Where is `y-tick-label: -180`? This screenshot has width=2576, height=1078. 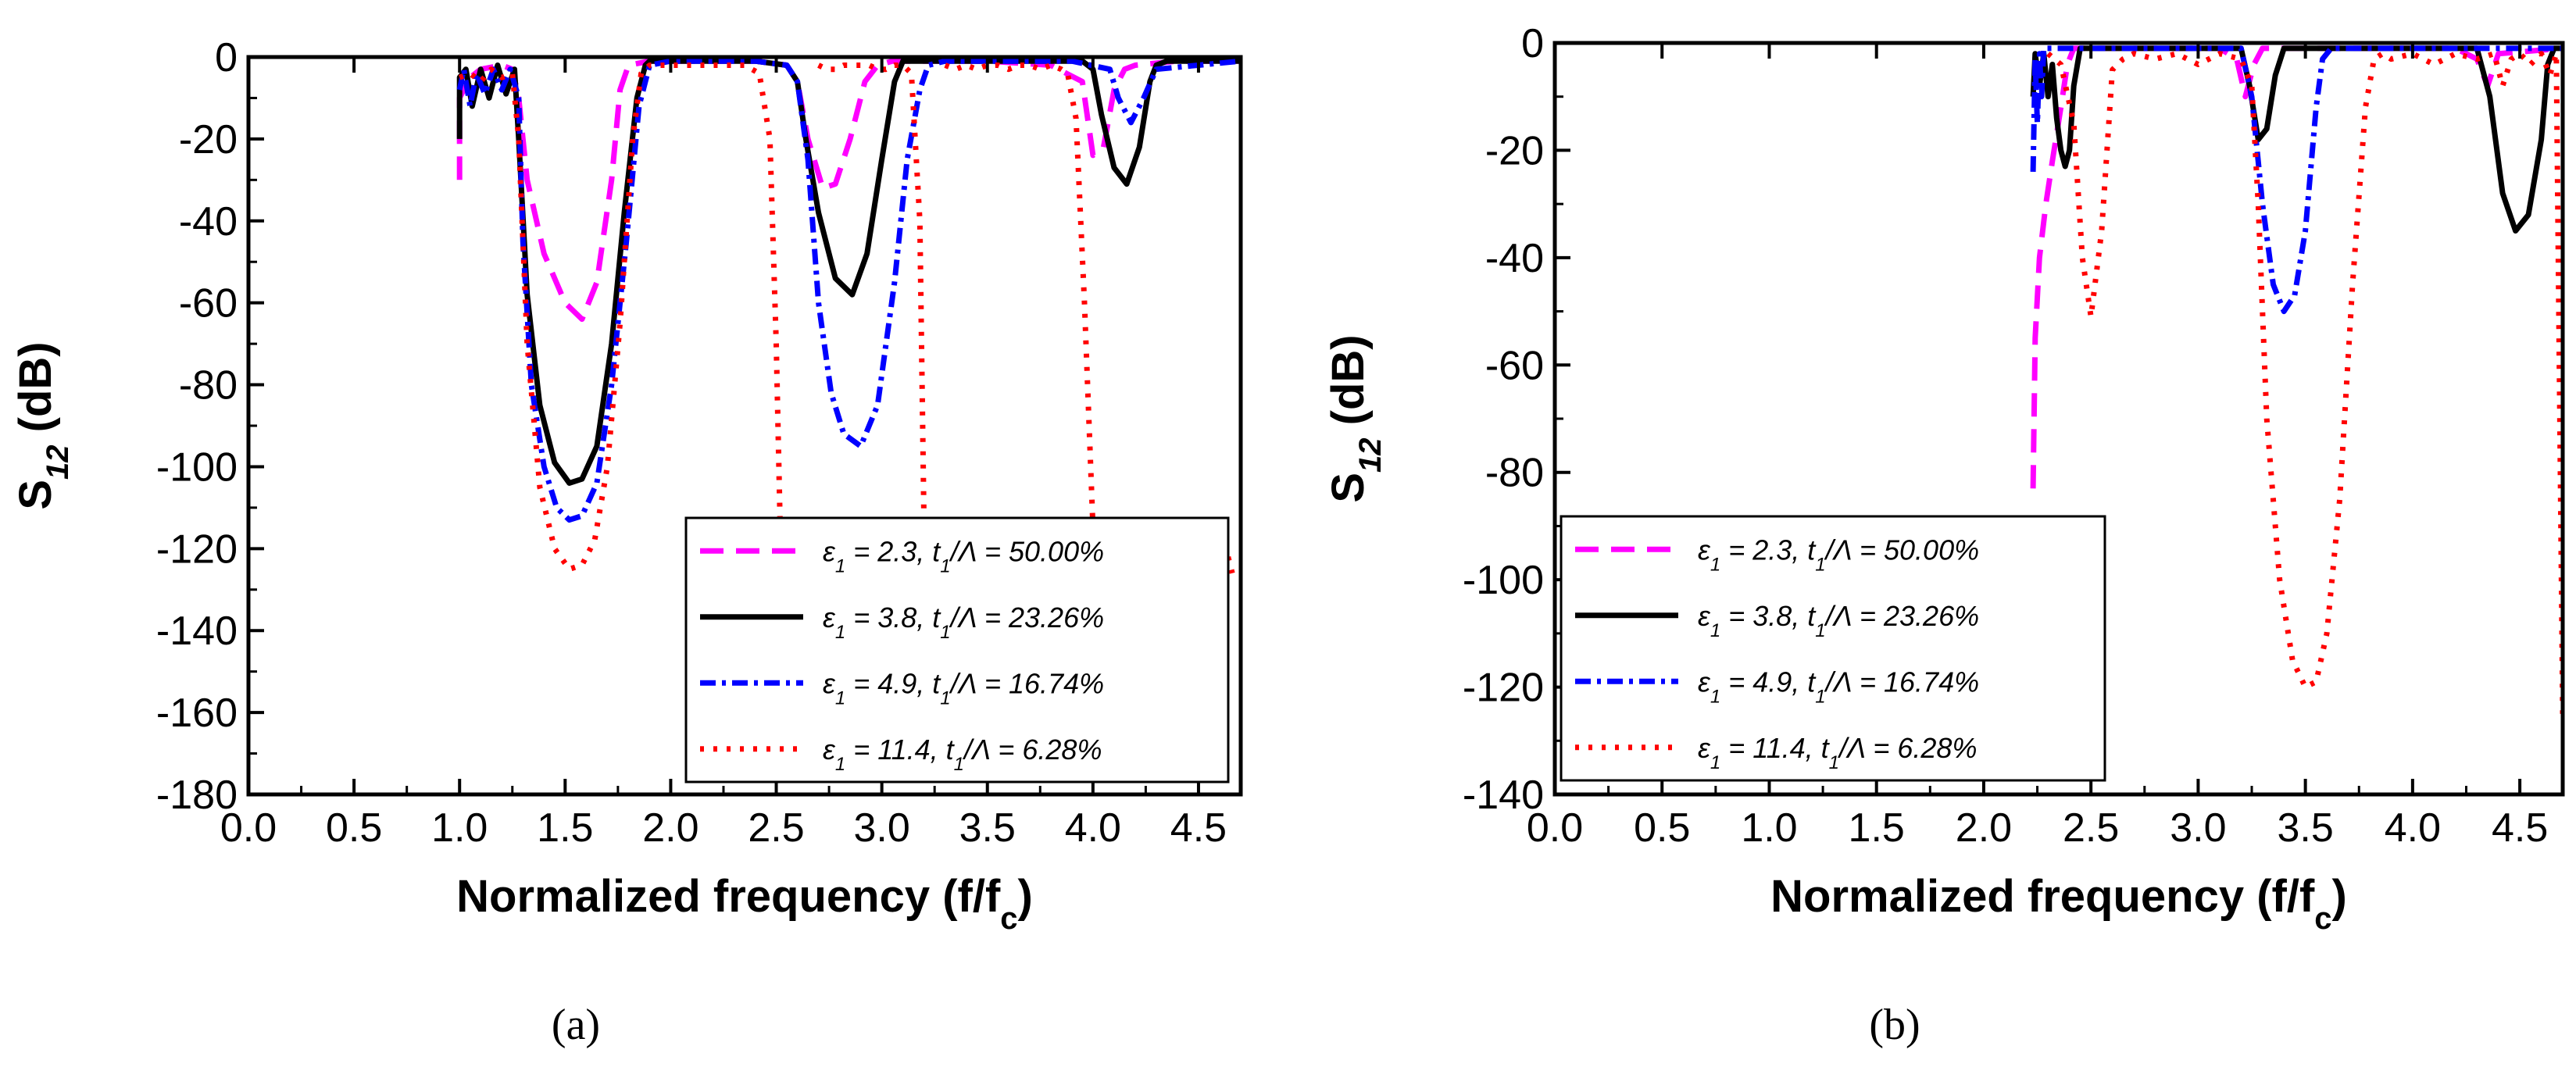 y-tick-label: -180 is located at coordinates (197, 796).